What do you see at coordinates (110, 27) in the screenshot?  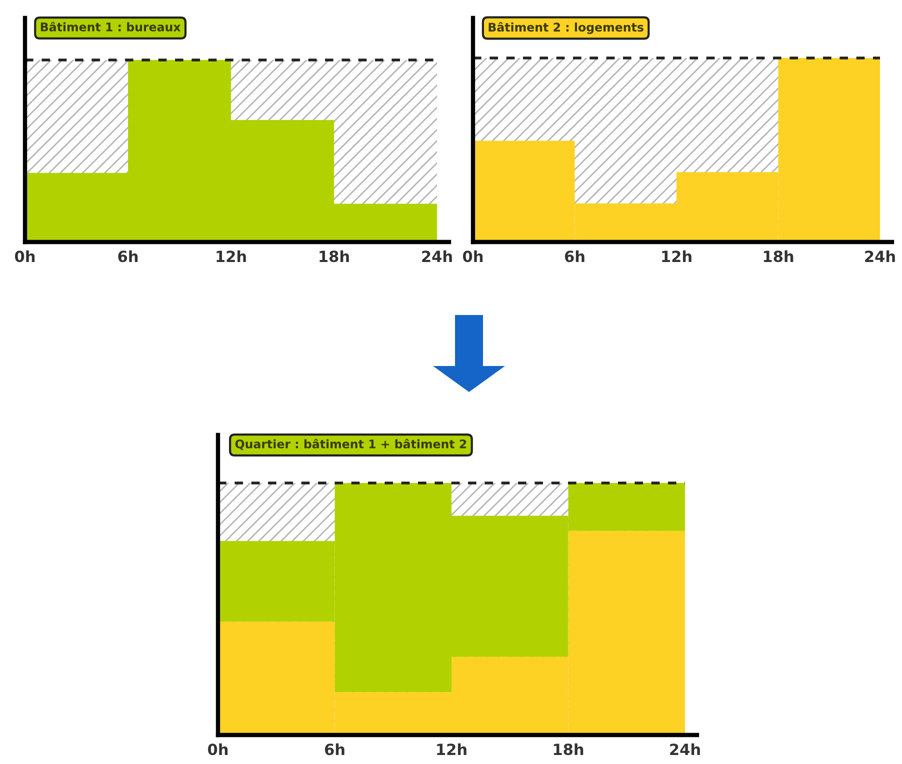 I see `chart-title: Bâtiment 1 : bureaux` at bounding box center [110, 27].